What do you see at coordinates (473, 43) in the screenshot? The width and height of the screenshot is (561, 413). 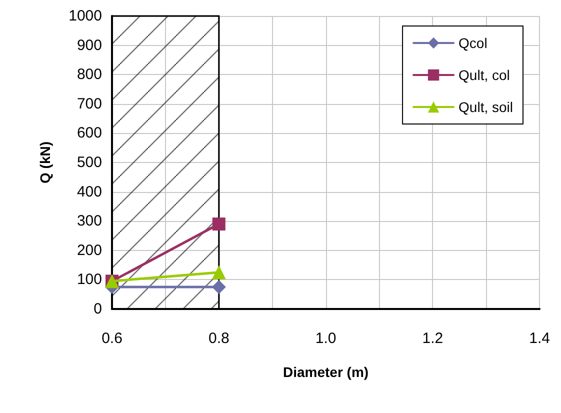 I see `legend-label: Qcol` at bounding box center [473, 43].